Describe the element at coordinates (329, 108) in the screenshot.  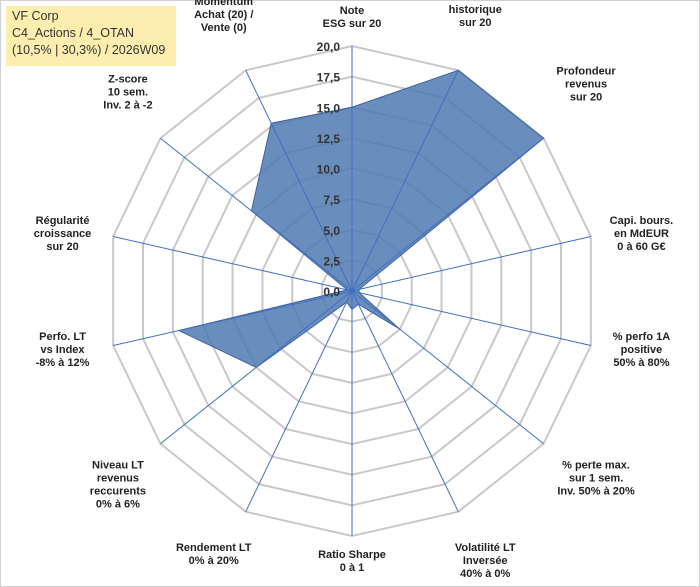
I see `tick-label: 15,0` at that location.